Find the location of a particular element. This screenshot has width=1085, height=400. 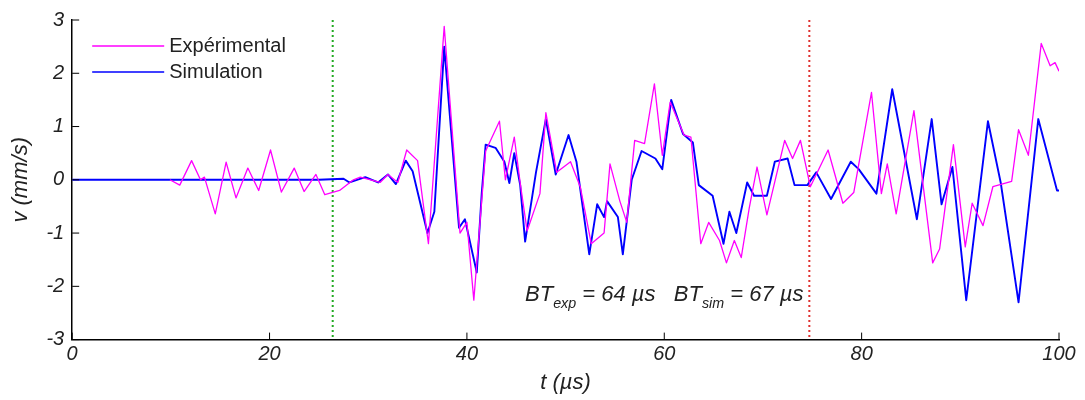

y-tick-label: 3 is located at coordinates (59, 18).